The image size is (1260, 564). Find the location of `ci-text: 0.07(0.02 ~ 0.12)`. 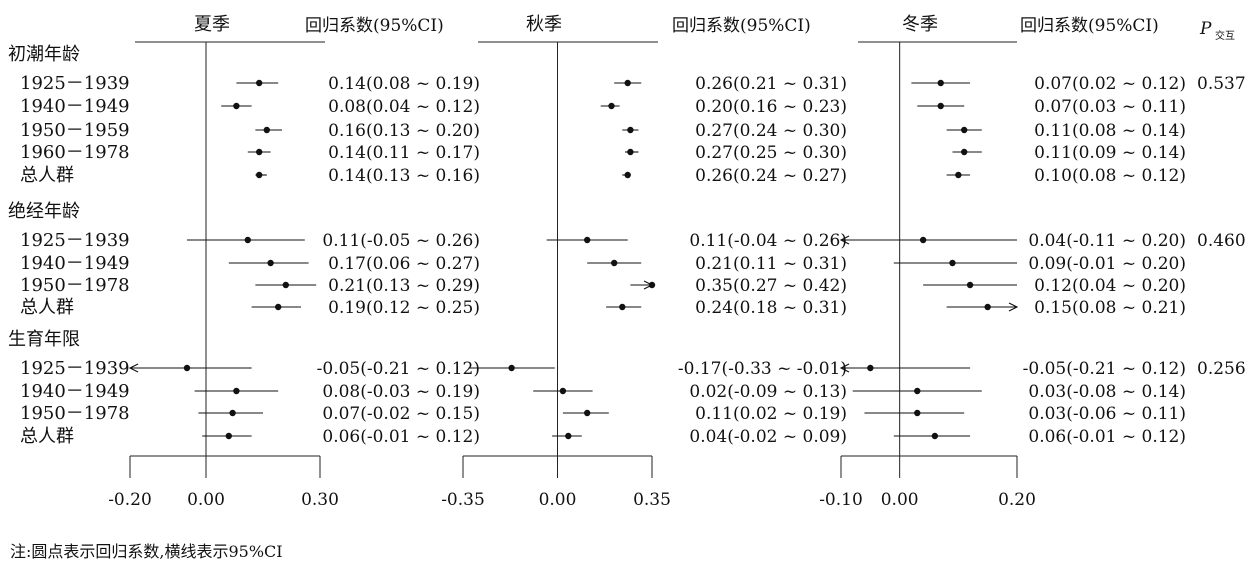

ci-text: 0.07(0.02 ~ 0.12) is located at coordinates (1110, 84).